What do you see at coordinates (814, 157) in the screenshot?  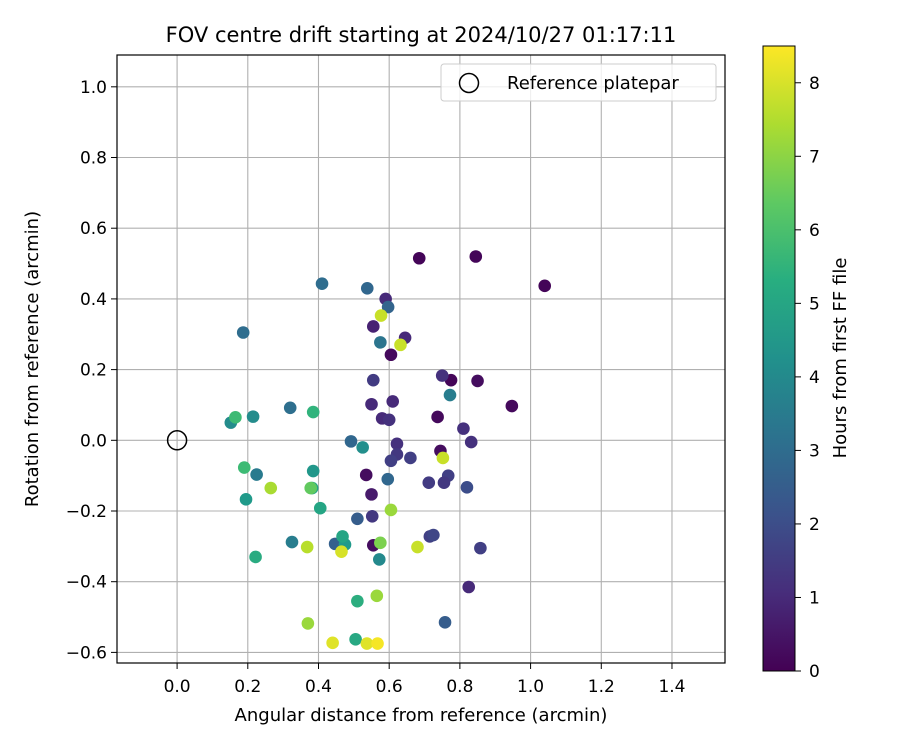 I see `colorbar-tick-label: 7` at bounding box center [814, 157].